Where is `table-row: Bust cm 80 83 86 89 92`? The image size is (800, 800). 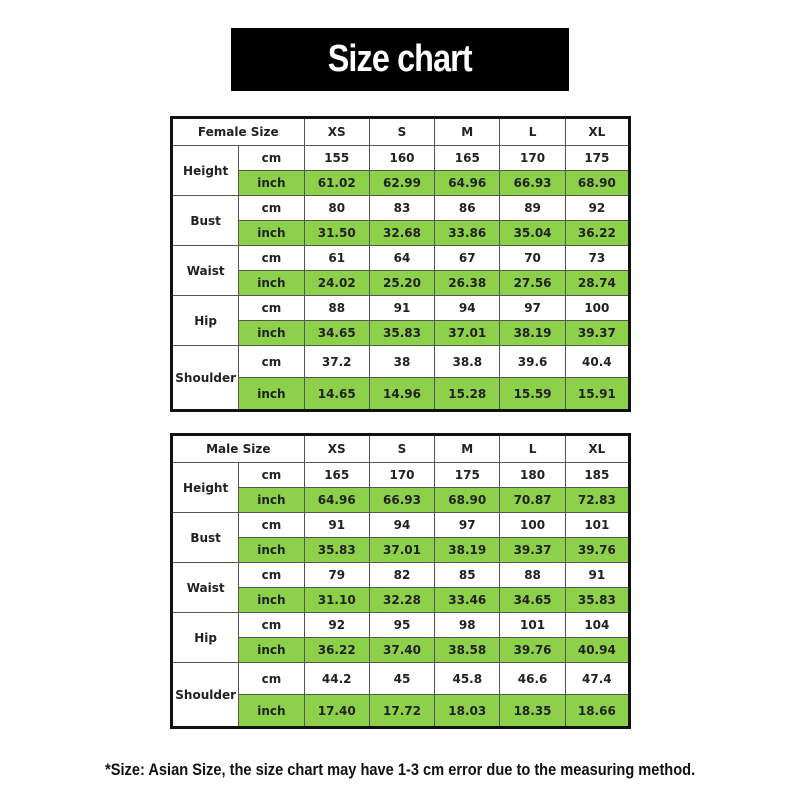 table-row: Bust cm 80 83 86 89 92 is located at coordinates (400, 220).